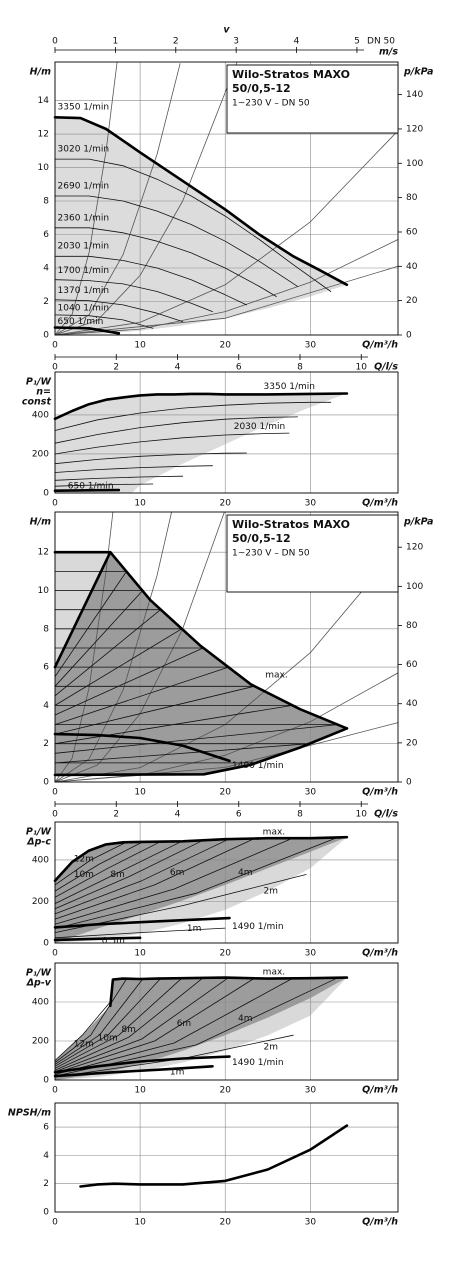  Describe the element at coordinates (43, 392) in the screenshot. I see `y-axis-label: n=` at that location.